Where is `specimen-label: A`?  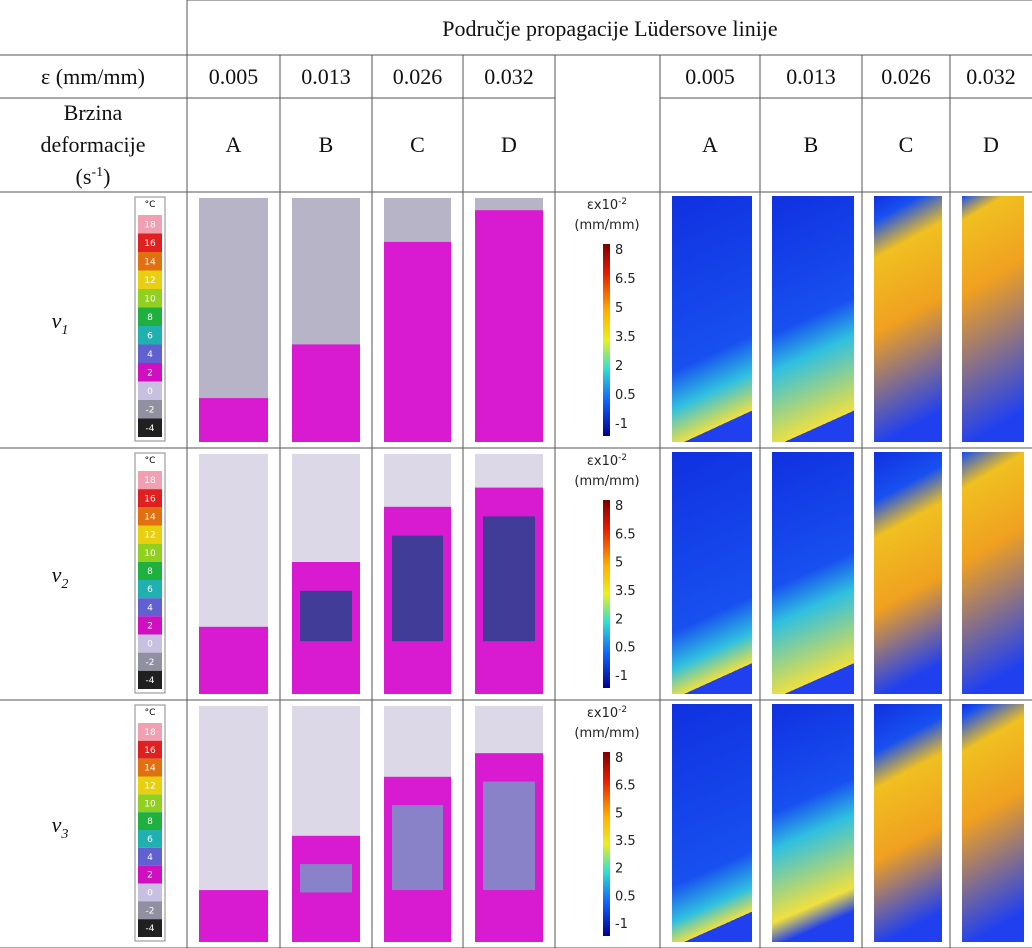
specimen-label: A is located at coordinates (710, 144).